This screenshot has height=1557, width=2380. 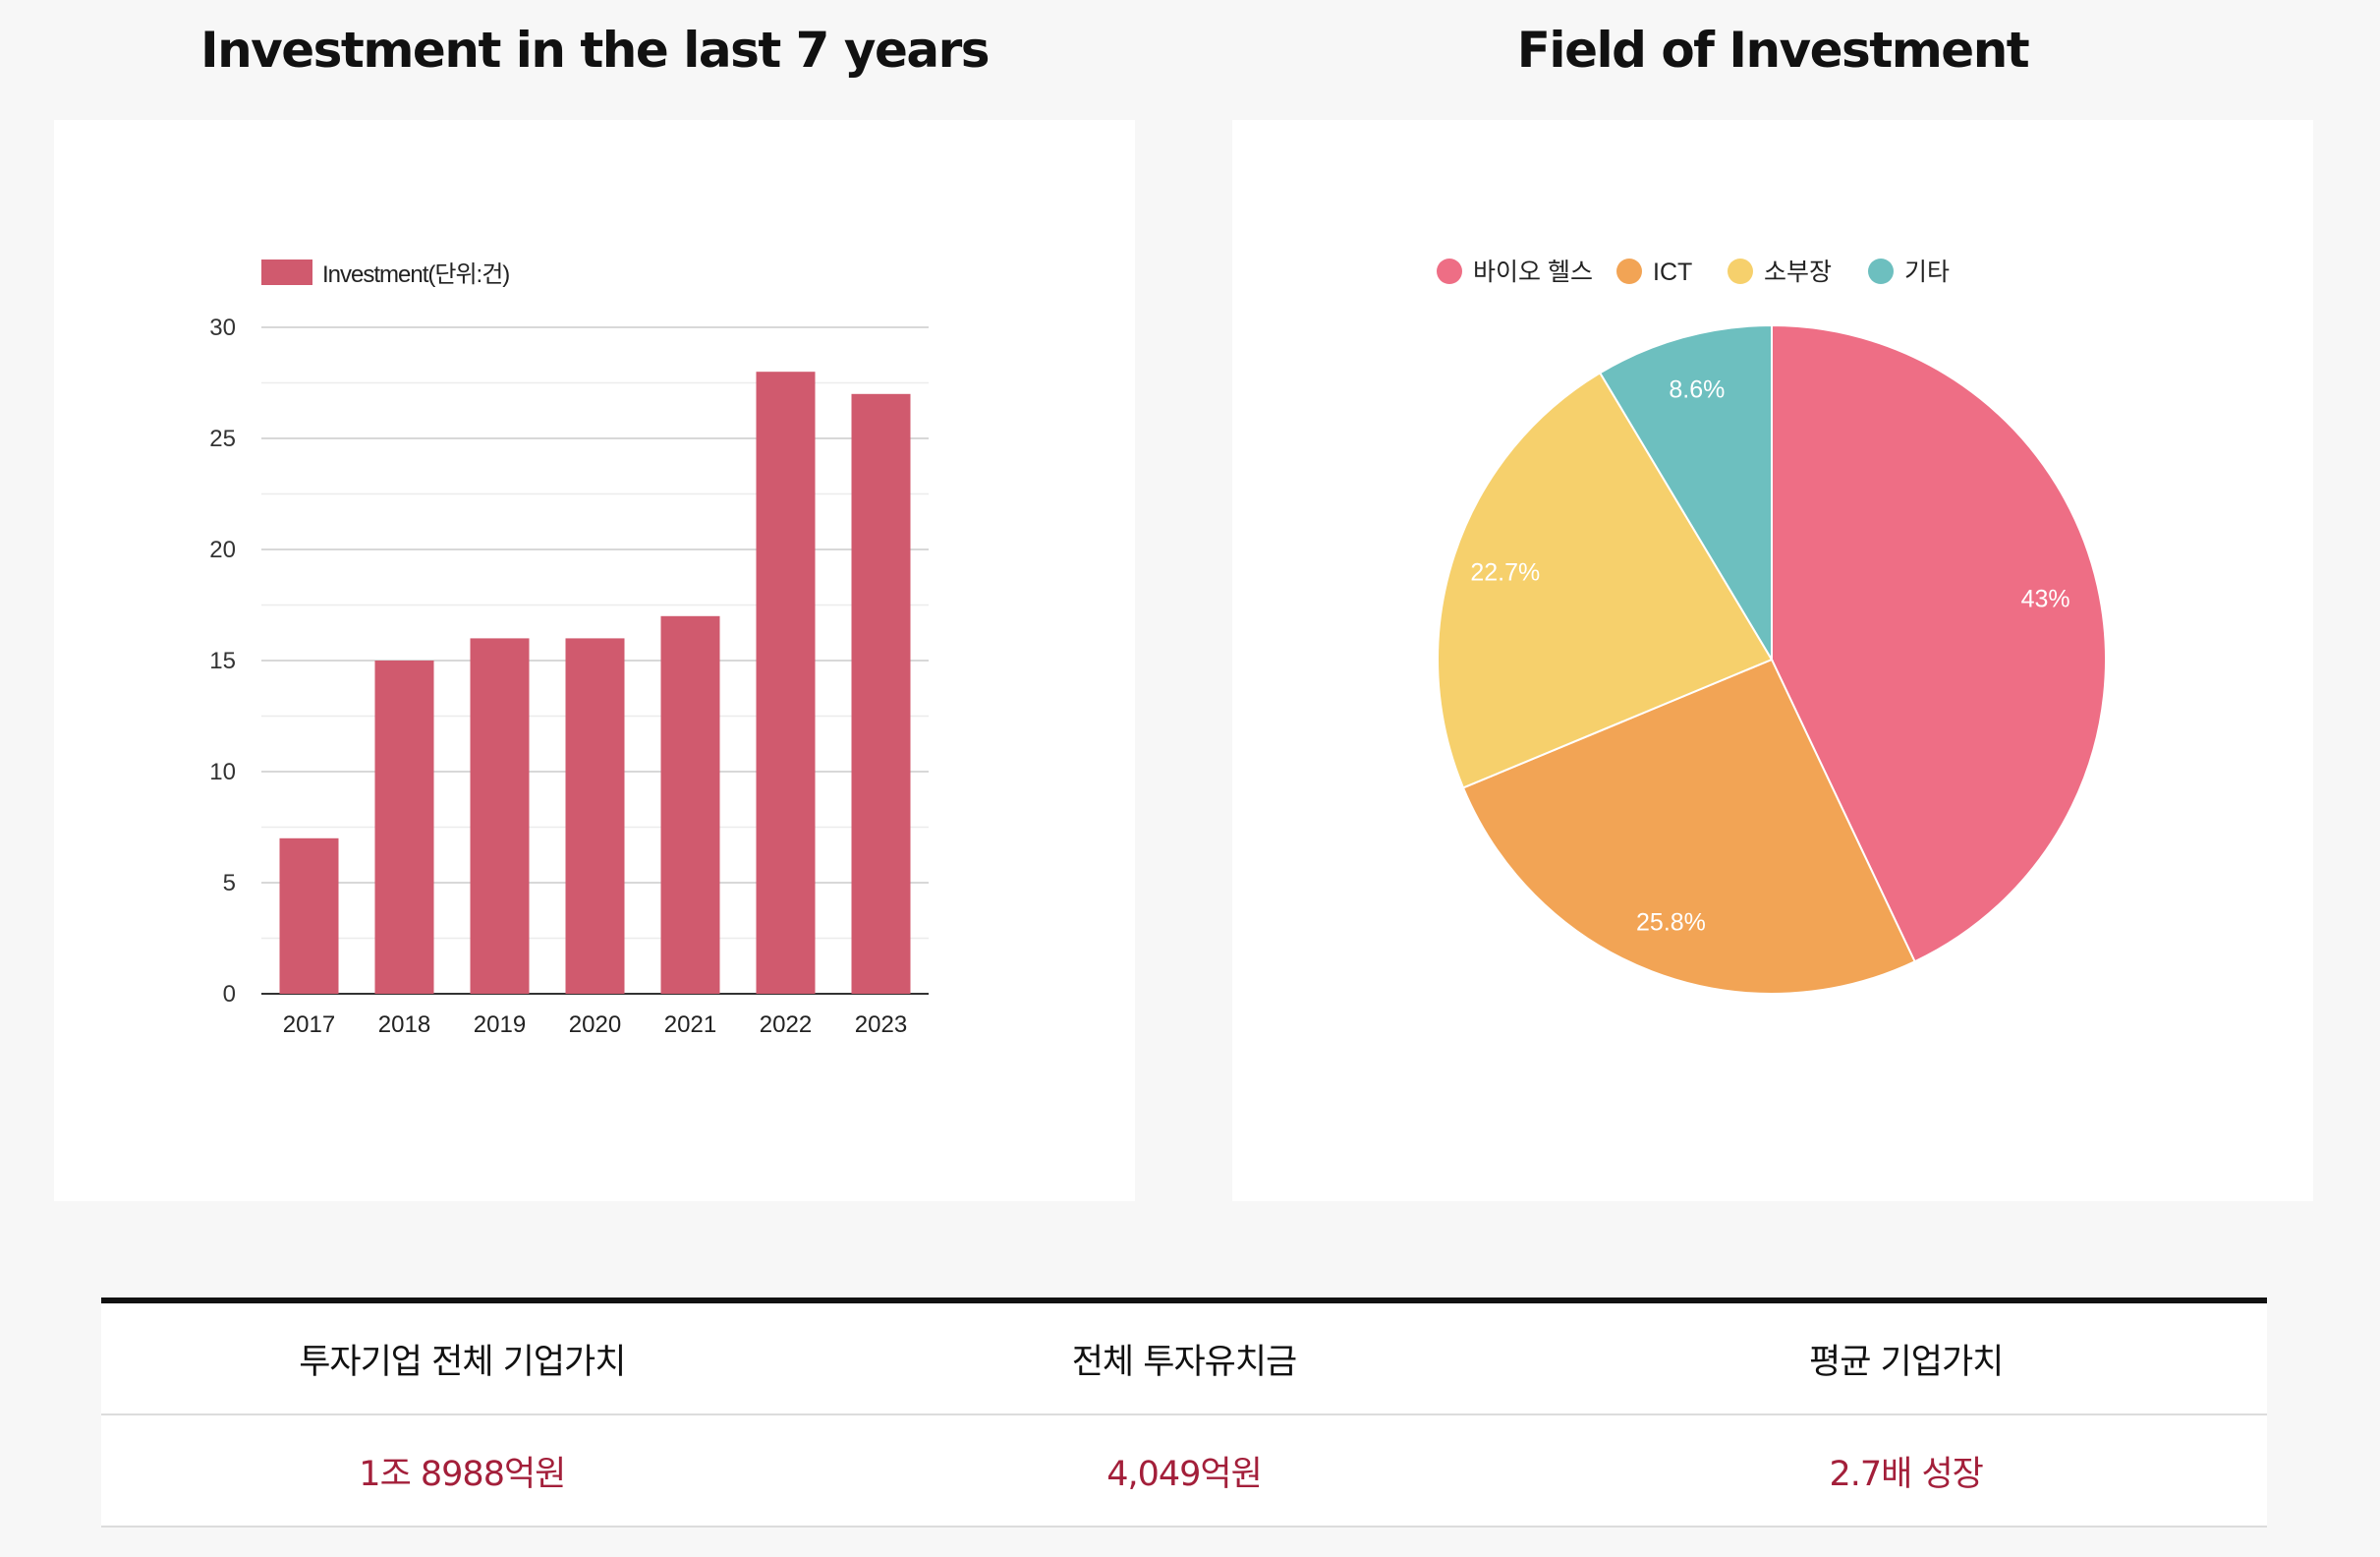 I want to click on y-tick-label: 5, so click(x=229, y=883).